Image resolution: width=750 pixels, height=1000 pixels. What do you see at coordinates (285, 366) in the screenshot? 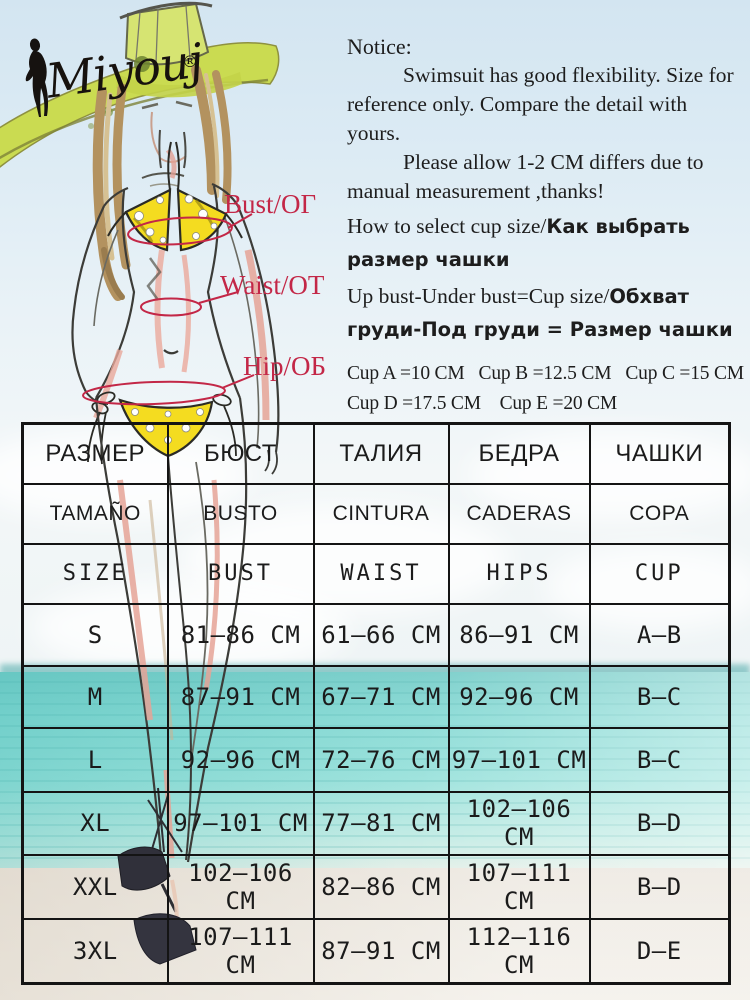
I see `hip-measure-label: Hip/ОБ` at bounding box center [285, 366].